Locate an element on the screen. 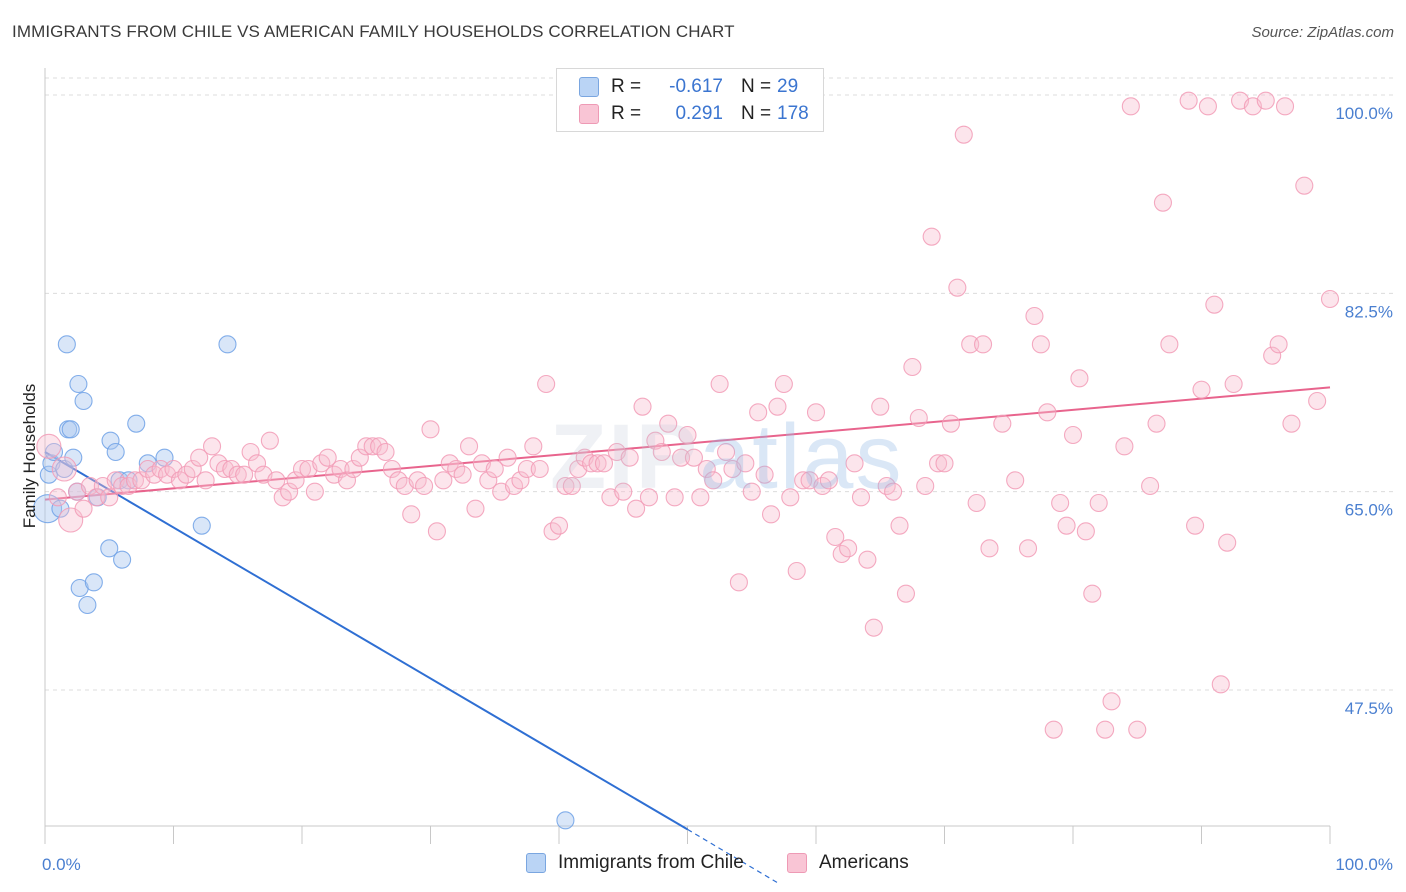 Image resolution: width=1406 pixels, height=892 pixels. series-label-americans: Americans is located at coordinates (864, 862).